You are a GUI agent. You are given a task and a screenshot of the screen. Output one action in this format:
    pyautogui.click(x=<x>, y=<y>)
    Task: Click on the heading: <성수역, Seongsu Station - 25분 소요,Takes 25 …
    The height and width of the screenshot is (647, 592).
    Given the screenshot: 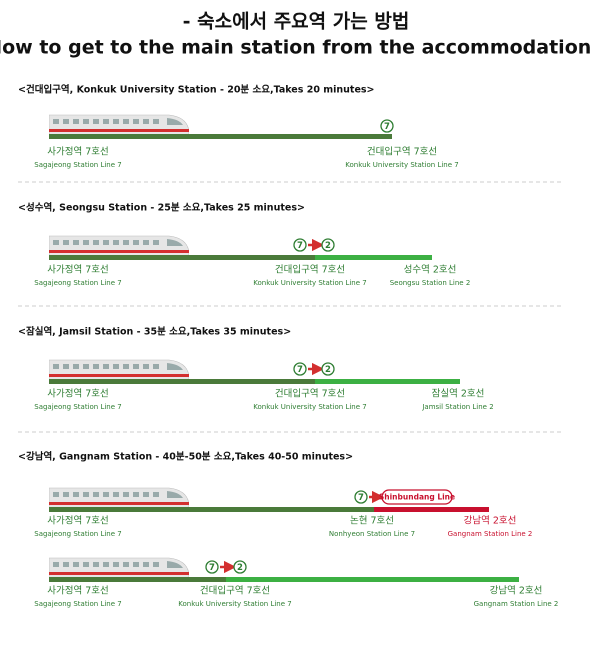 What is the action you would take?
    pyautogui.click(x=161, y=208)
    